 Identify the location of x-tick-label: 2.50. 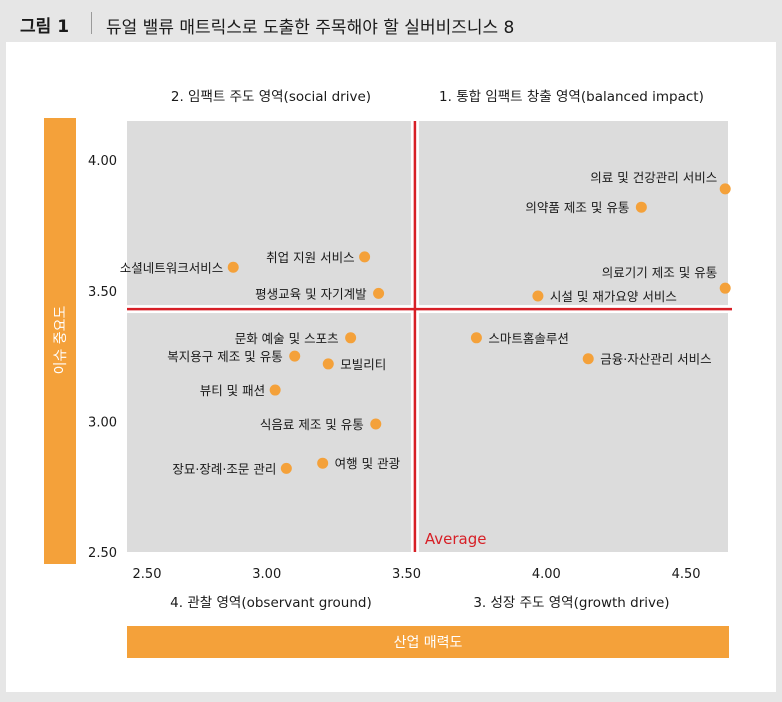
(147, 574).